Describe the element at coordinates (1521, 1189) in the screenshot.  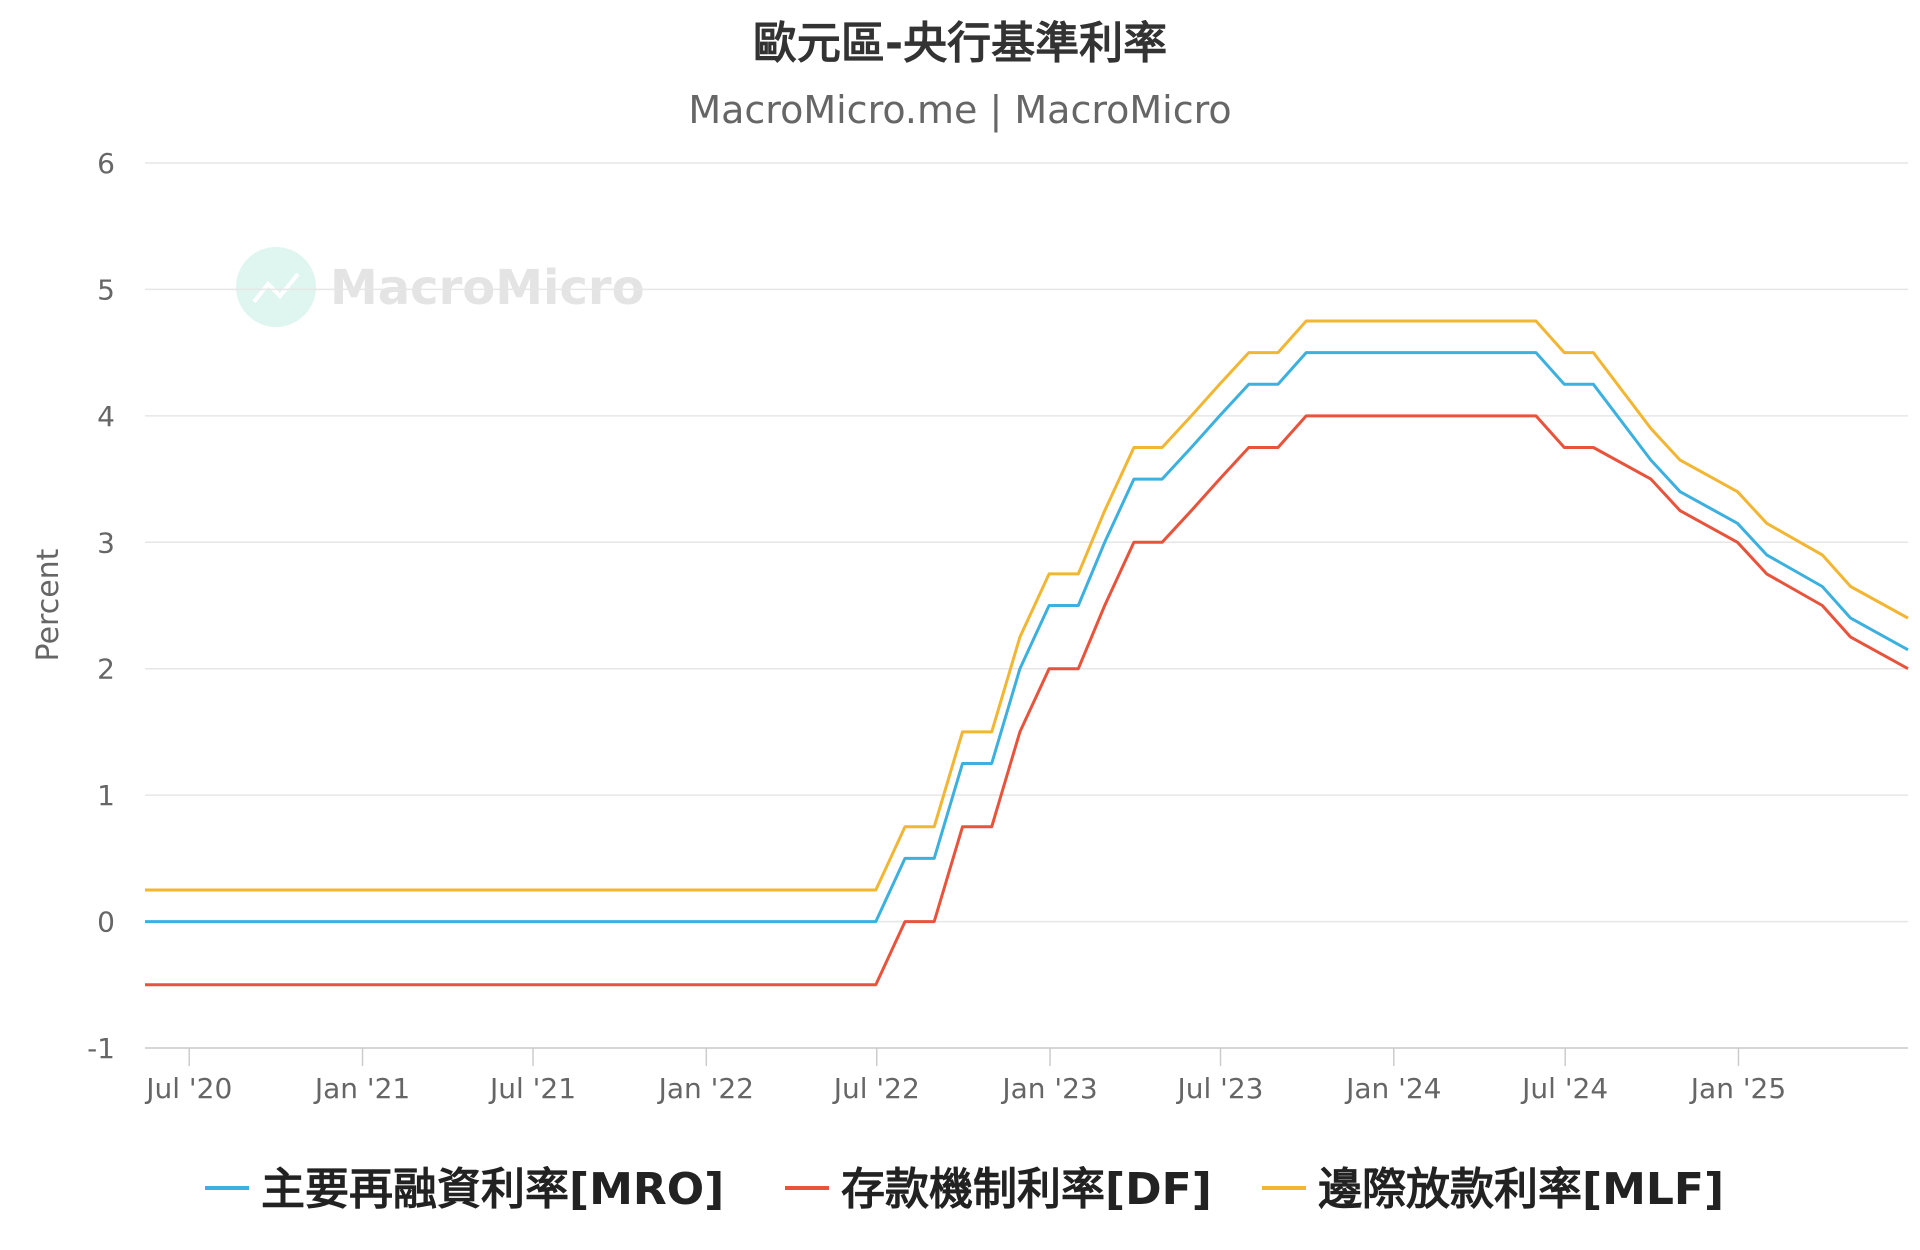
I see `legend-label: 邊際放款利率[MLF]` at that location.